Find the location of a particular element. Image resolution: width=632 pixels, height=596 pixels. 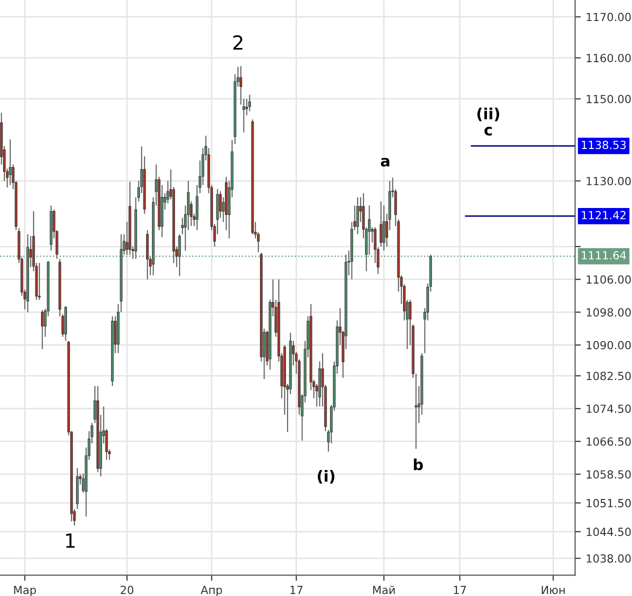

annotation: a is located at coordinates (385, 162).